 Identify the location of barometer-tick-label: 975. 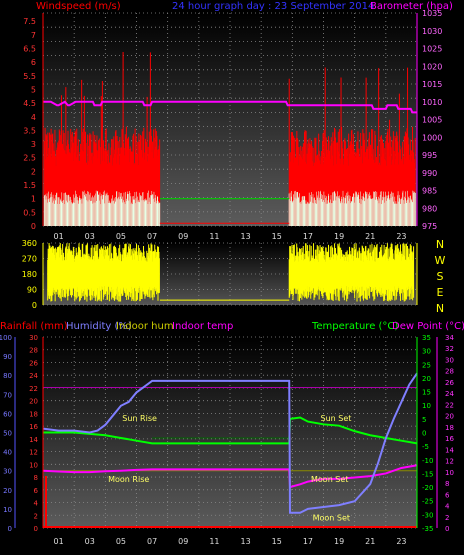
(429, 226).